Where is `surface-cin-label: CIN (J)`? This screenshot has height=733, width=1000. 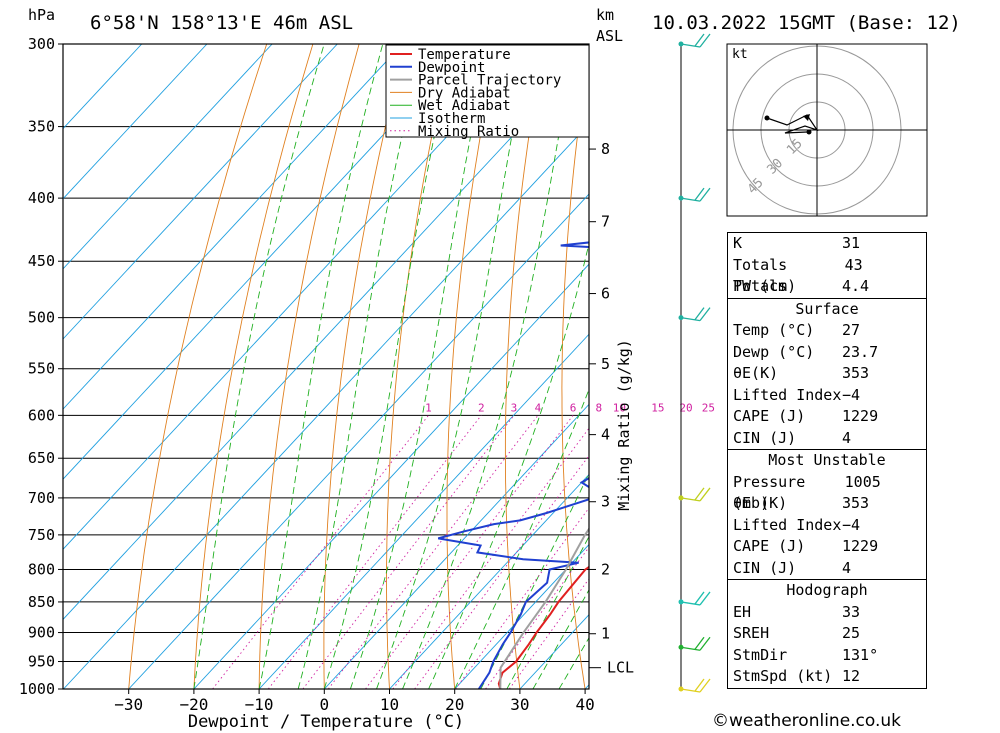
surface-cin-label: CIN (J) is located at coordinates (765, 437).